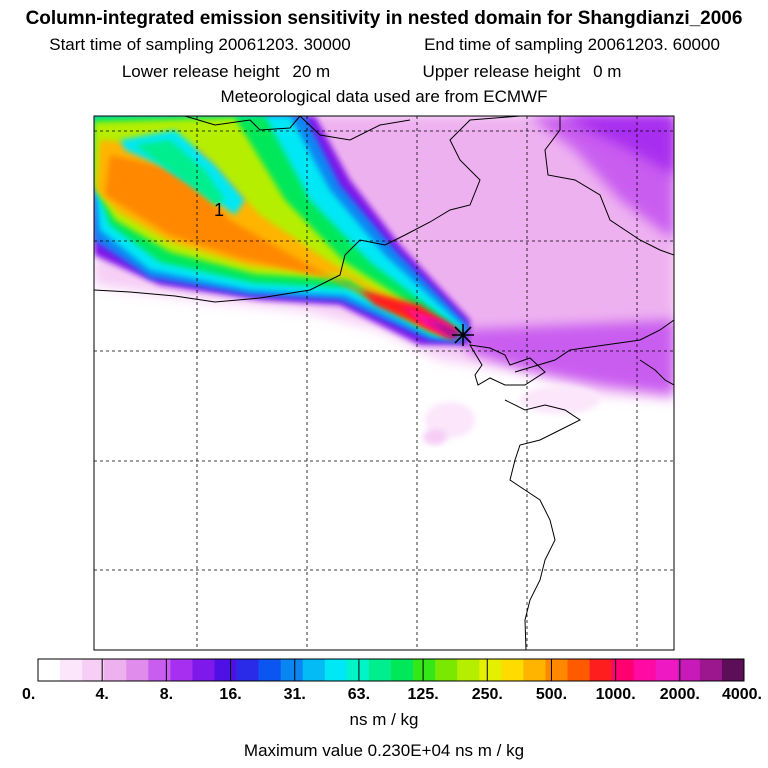 The height and width of the screenshot is (768, 768). I want to click on colorbar-tick-label: 500., so click(551, 694).